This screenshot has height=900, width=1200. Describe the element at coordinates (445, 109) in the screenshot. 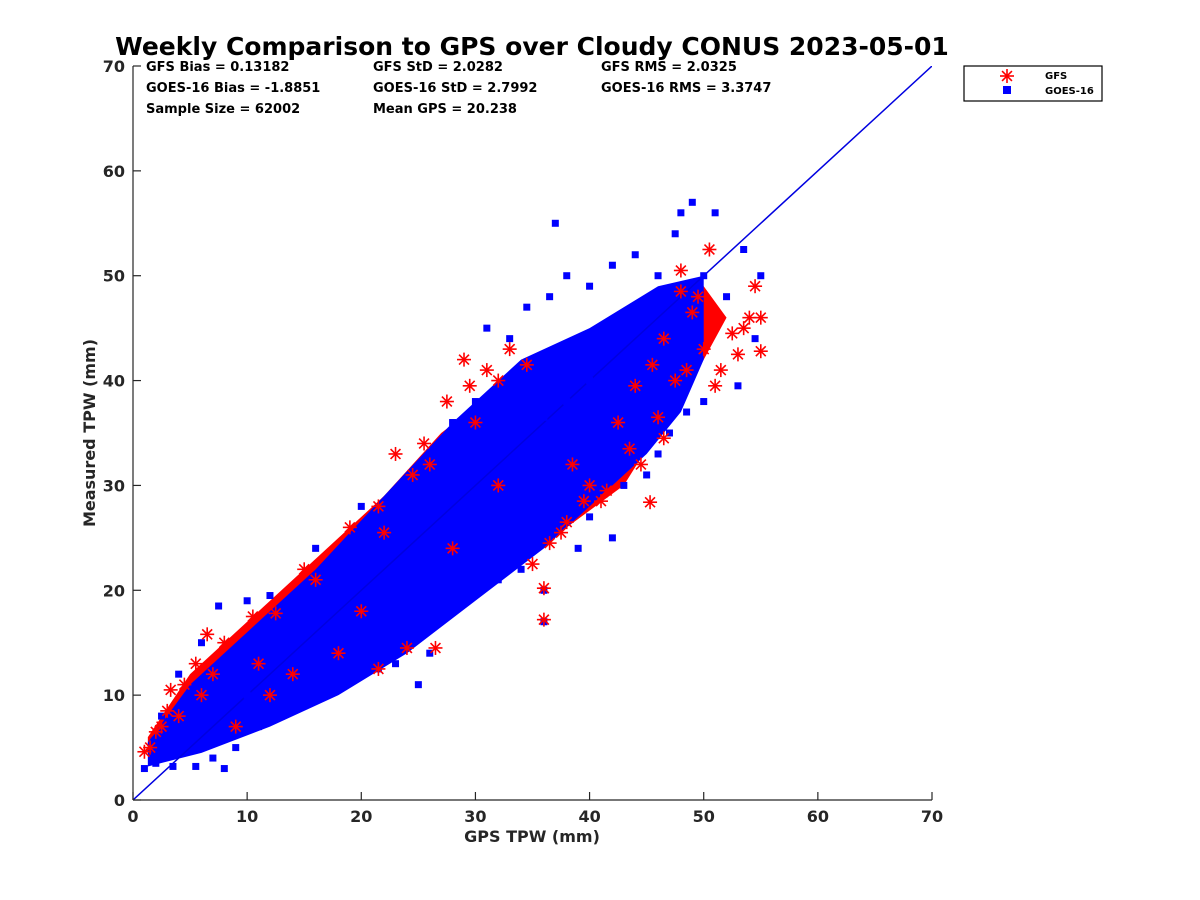

I see `stat-text: Mean GPS = 20.238` at that location.